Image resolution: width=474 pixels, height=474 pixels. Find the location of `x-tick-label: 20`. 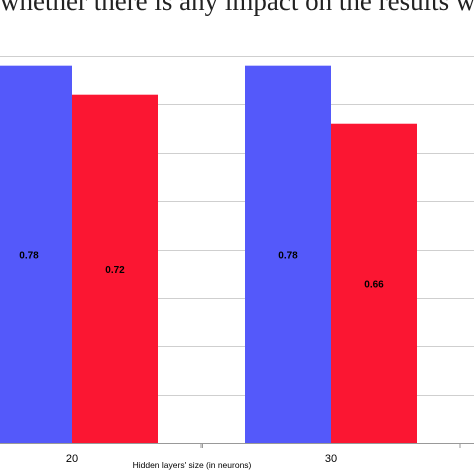

x-tick-label: 20 is located at coordinates (72, 459).